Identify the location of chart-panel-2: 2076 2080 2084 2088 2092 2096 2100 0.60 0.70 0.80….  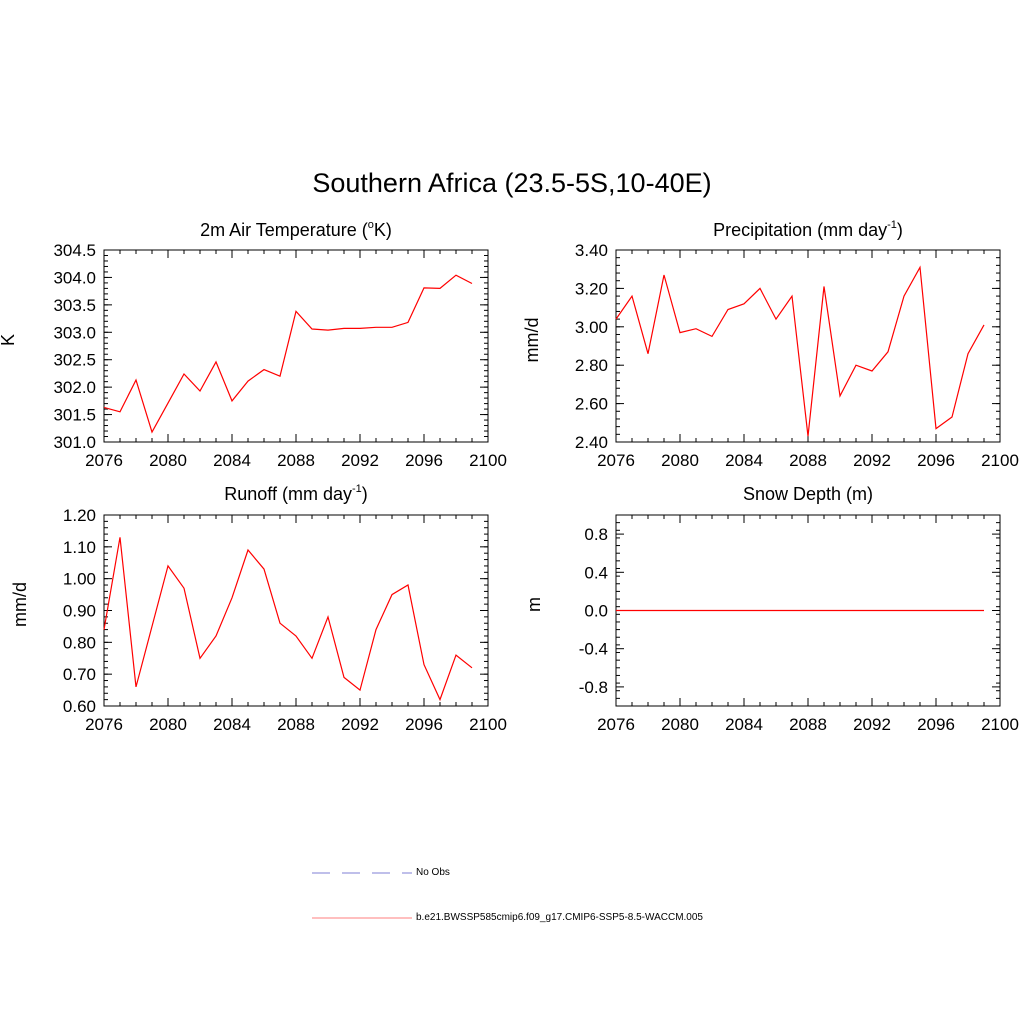
(258, 608).